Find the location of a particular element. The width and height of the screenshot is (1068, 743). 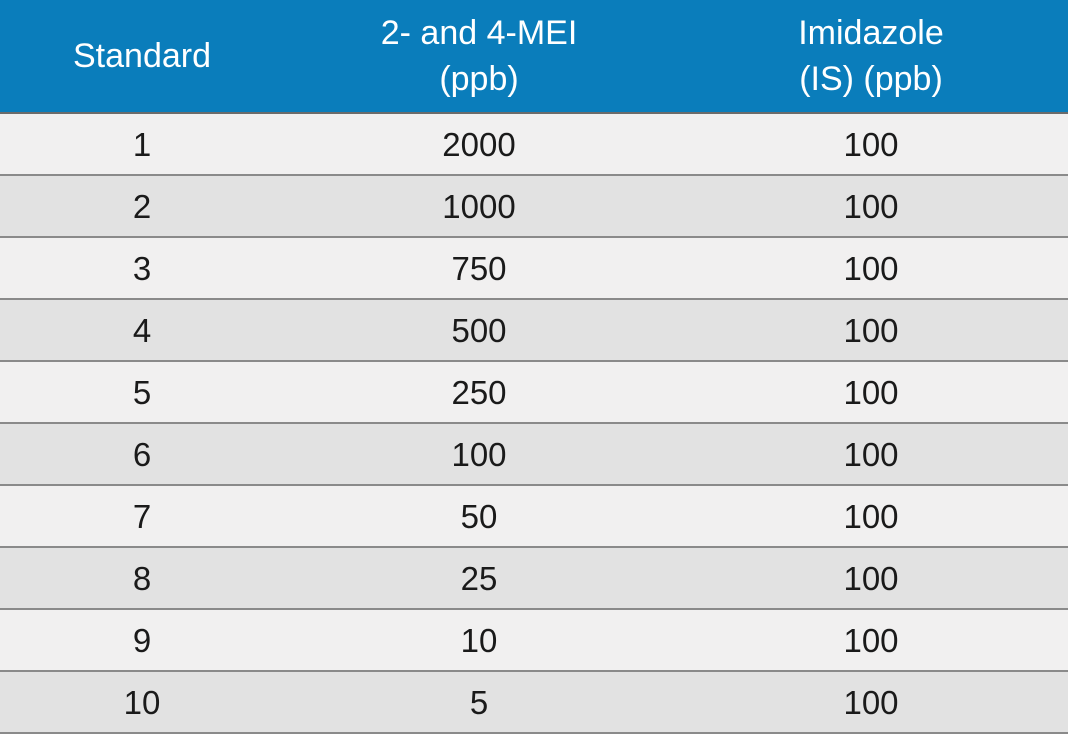

table-row: 9 10 100 is located at coordinates (534, 641).